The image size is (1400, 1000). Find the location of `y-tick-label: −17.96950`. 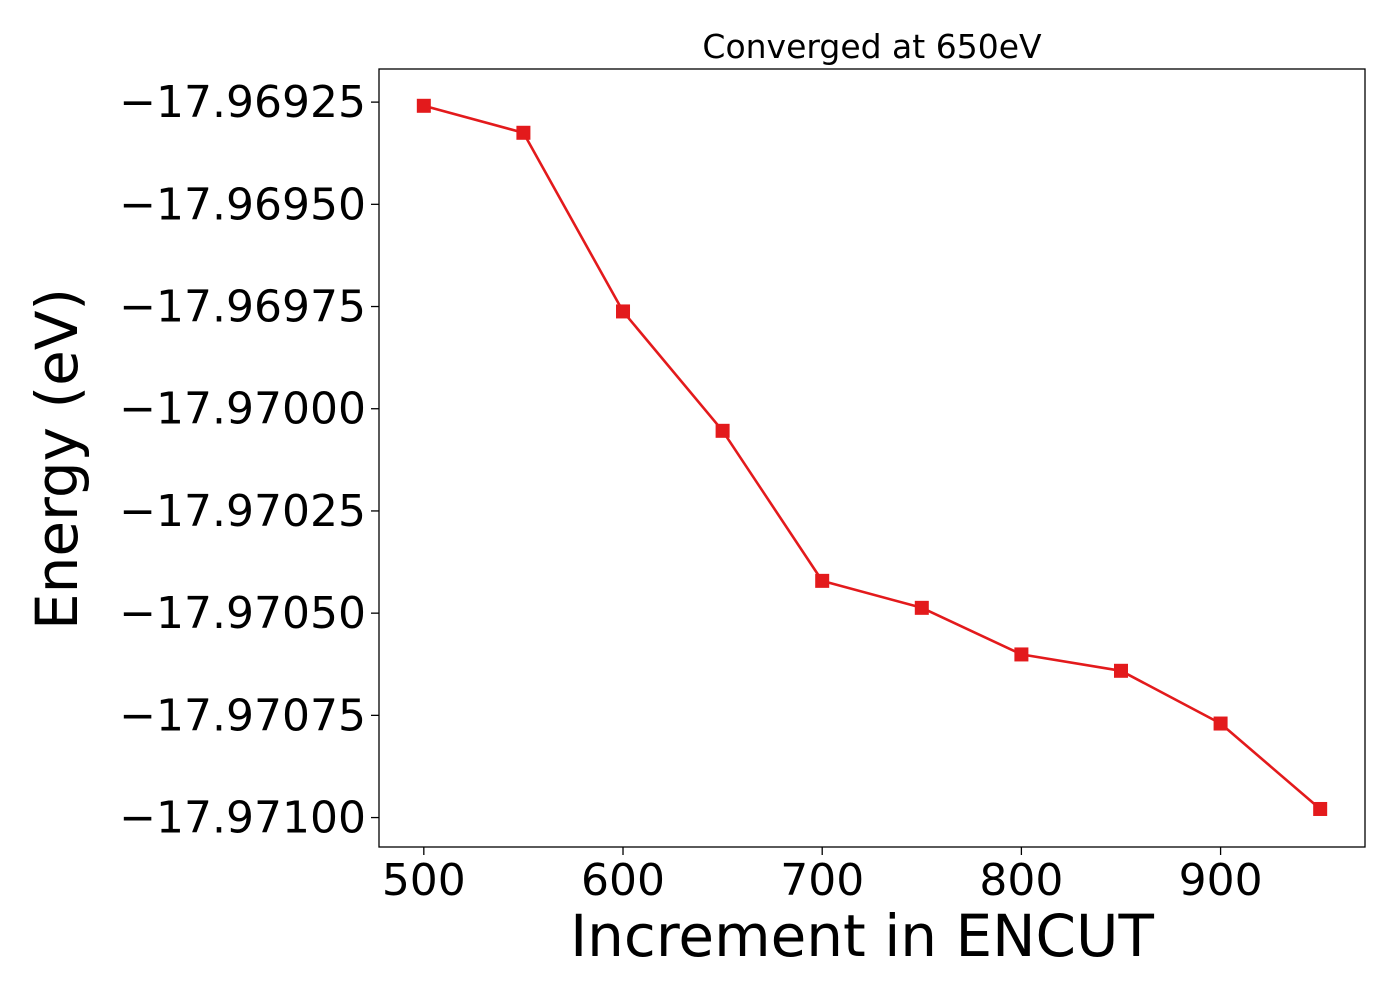

y-tick-label: −17.96950 is located at coordinates (242, 204).